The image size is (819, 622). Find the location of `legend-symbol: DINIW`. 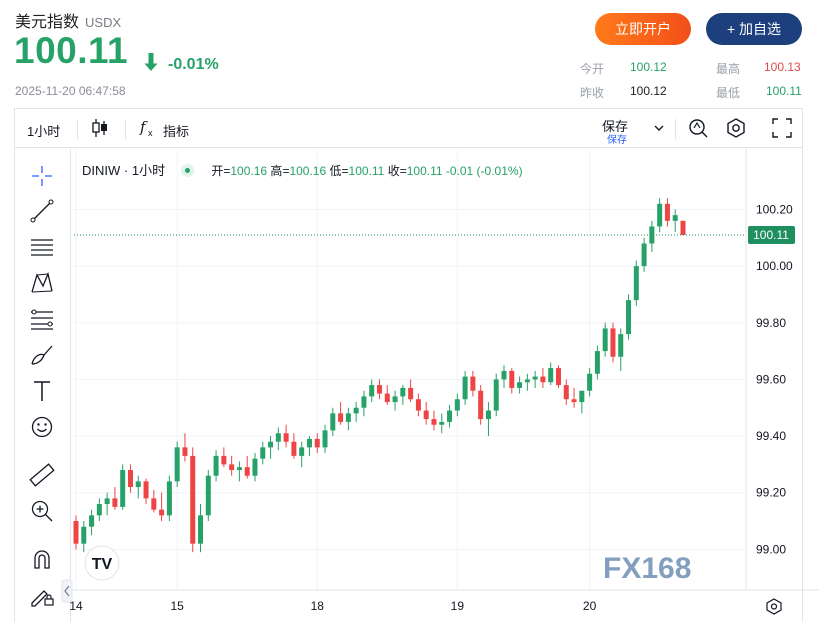

legend-symbol: DINIW is located at coordinates (101, 170).